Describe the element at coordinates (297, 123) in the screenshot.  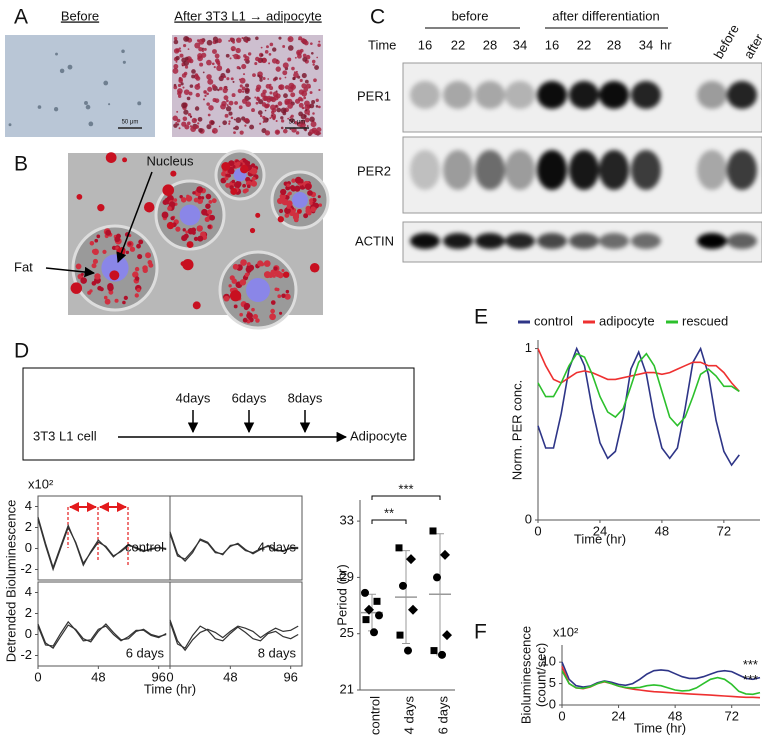
I see `scale-label: 50 μm` at that location.